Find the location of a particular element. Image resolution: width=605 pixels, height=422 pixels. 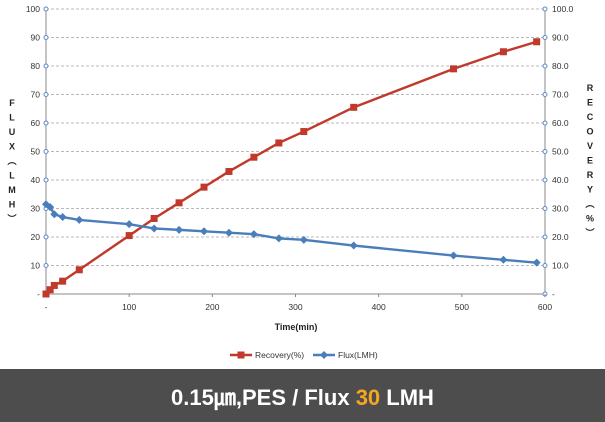

y-left-tick-label: 10 is located at coordinates (36, 266).